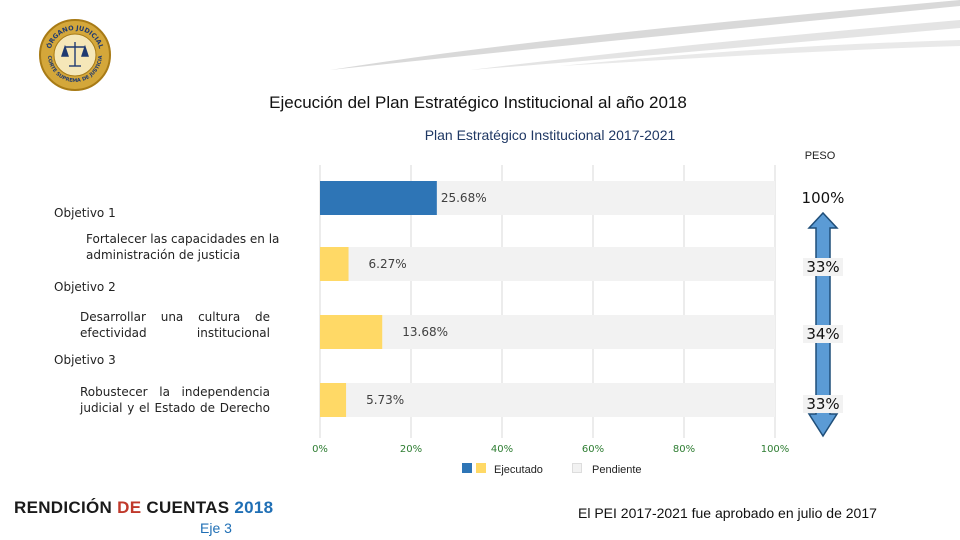  I want to click on brand-year: 2018, so click(254, 507).